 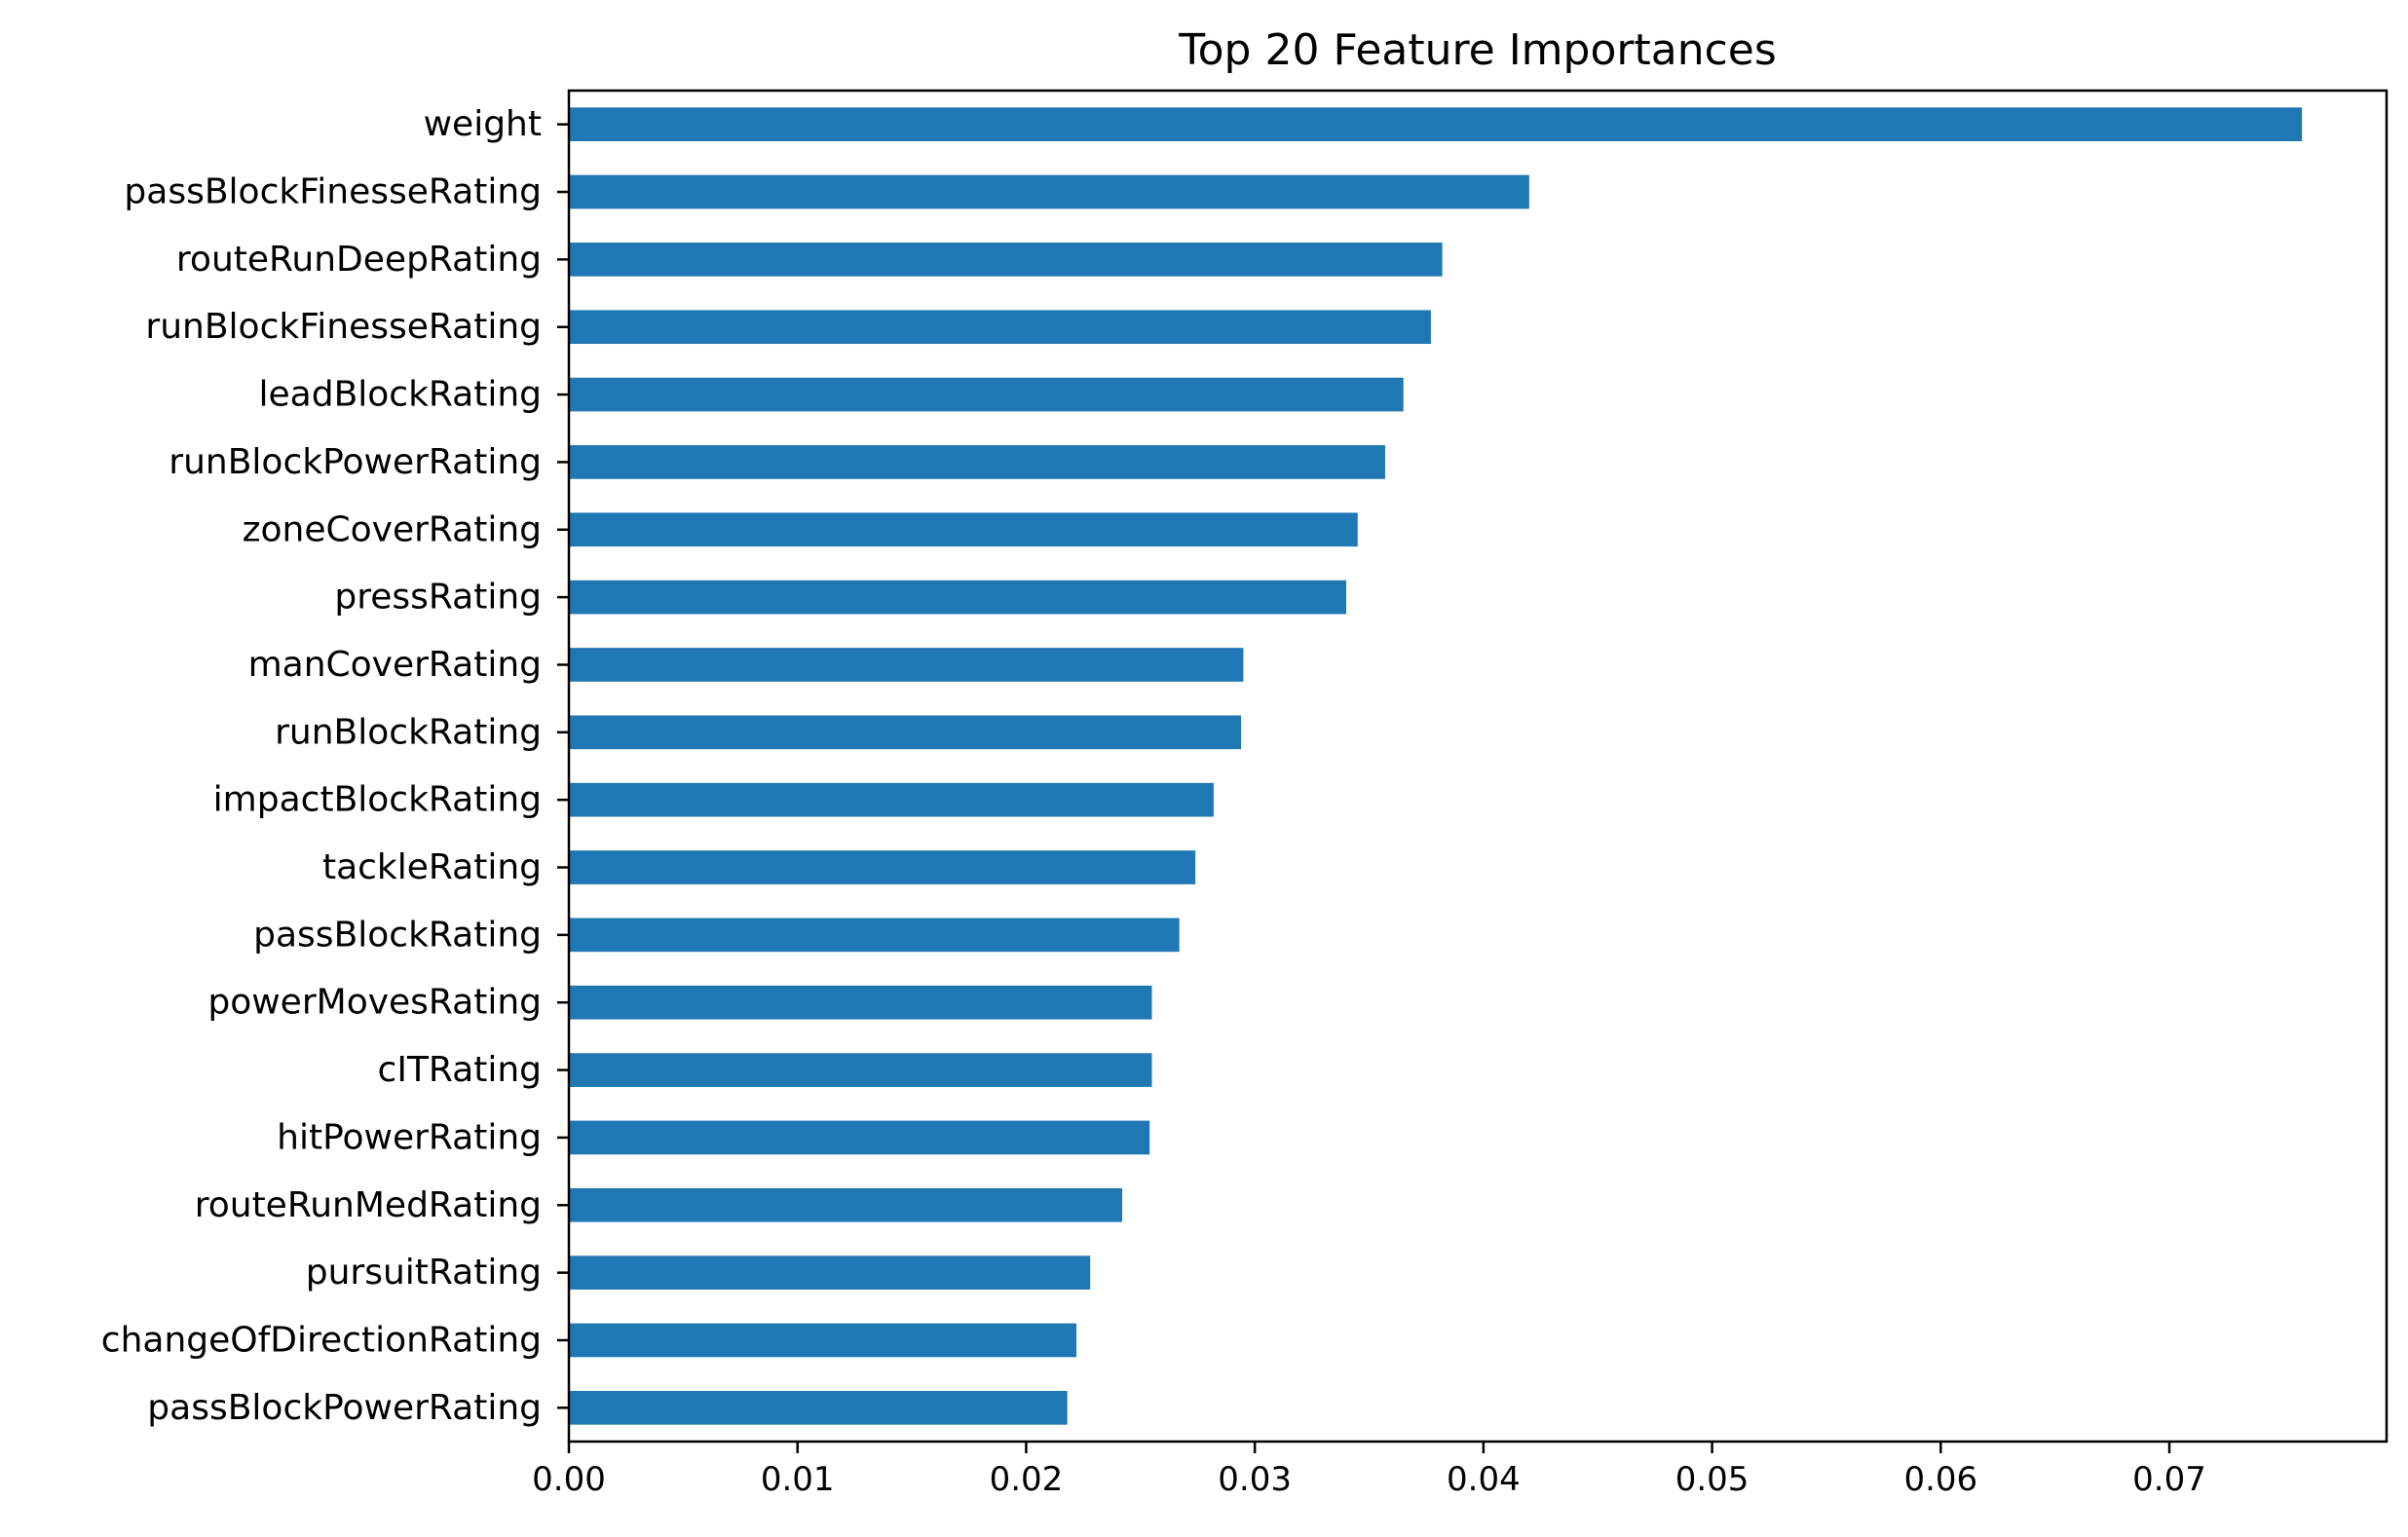 What do you see at coordinates (438, 598) in the screenshot?
I see `y-tick-label-pressRating: pressRating` at bounding box center [438, 598].